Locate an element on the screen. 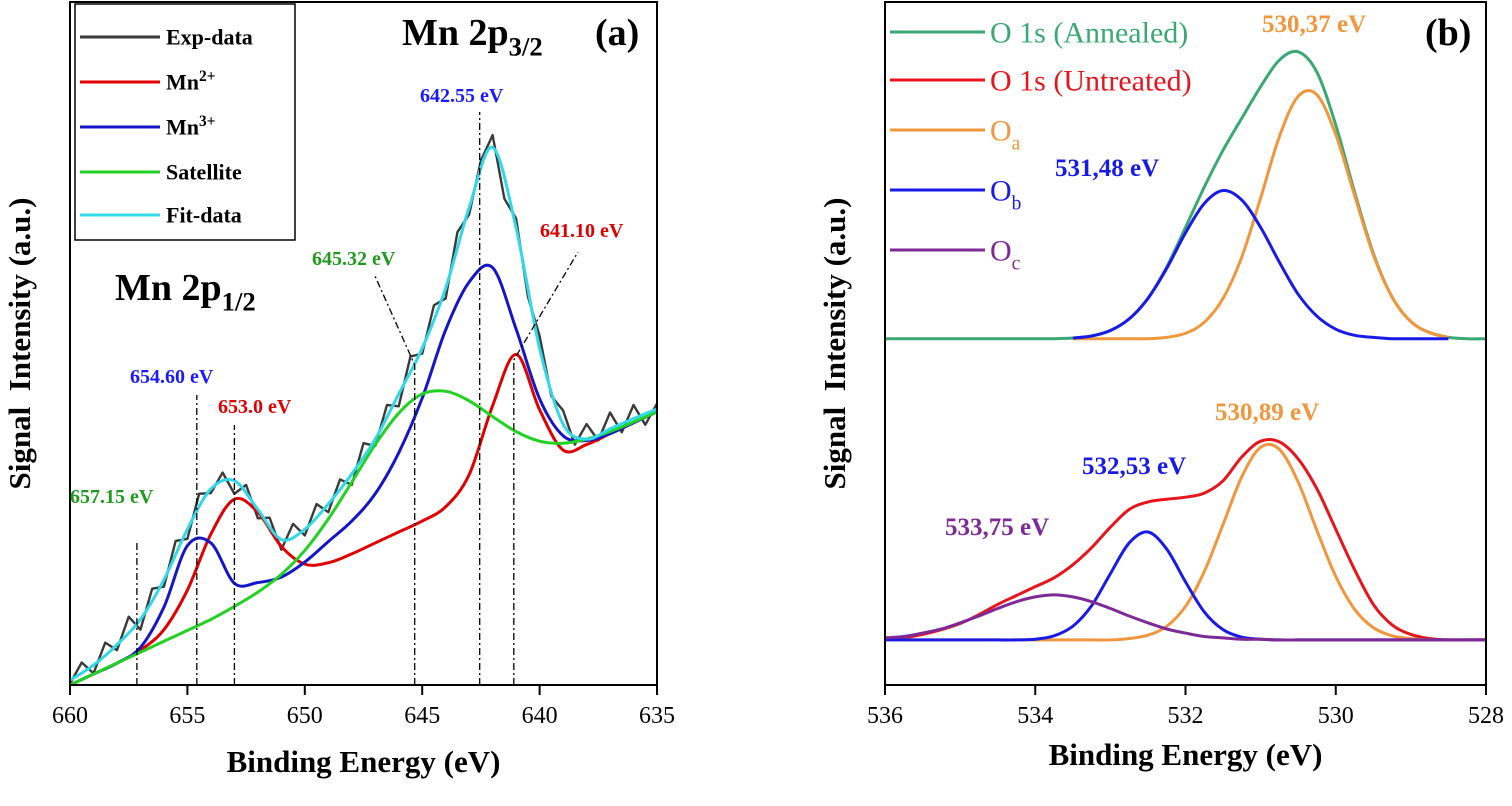 This screenshot has width=1512, height=806. legend-label-sub: a is located at coordinates (1016, 144).